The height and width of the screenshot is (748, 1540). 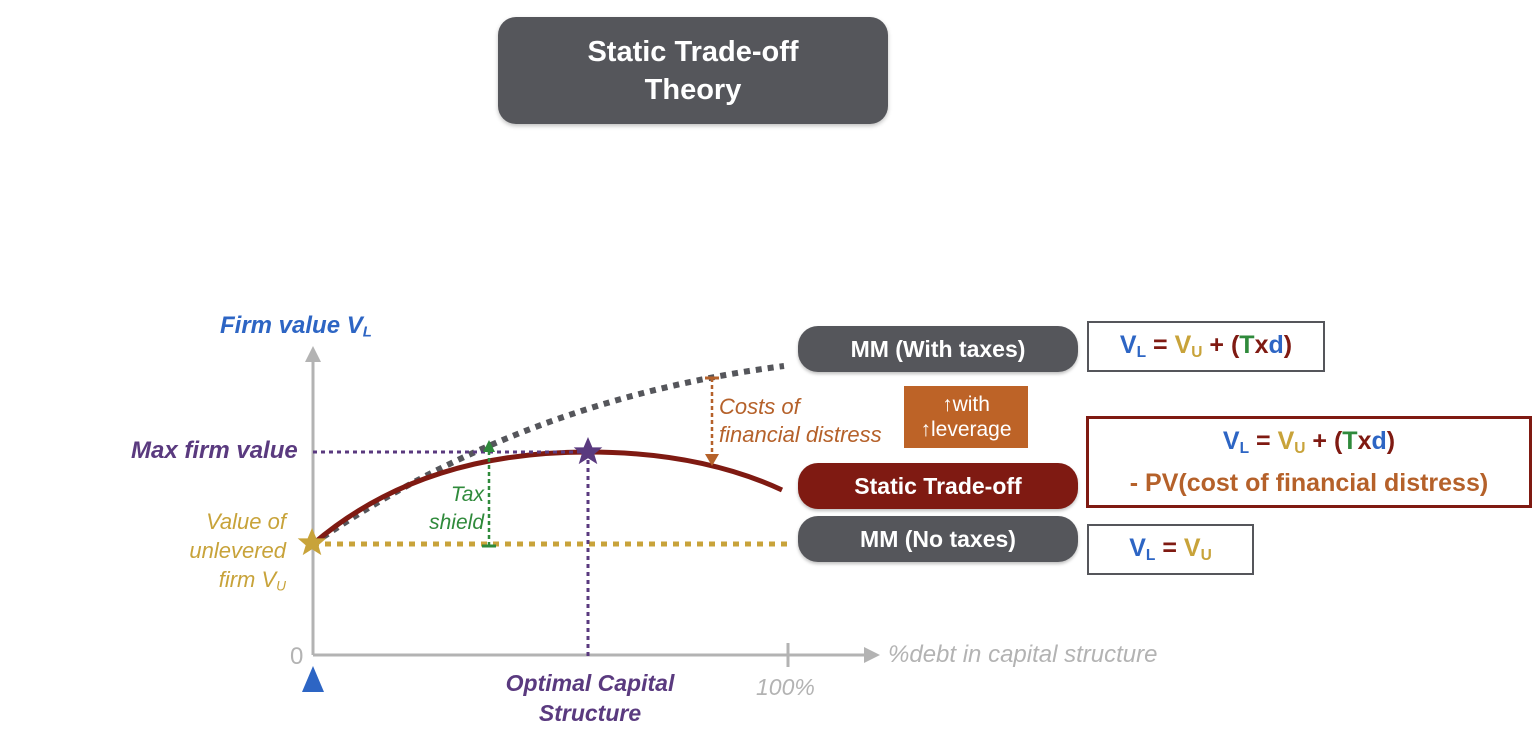 What do you see at coordinates (938, 349) in the screenshot?
I see `mm-with-taxes-pill: MM (With taxes)` at bounding box center [938, 349].